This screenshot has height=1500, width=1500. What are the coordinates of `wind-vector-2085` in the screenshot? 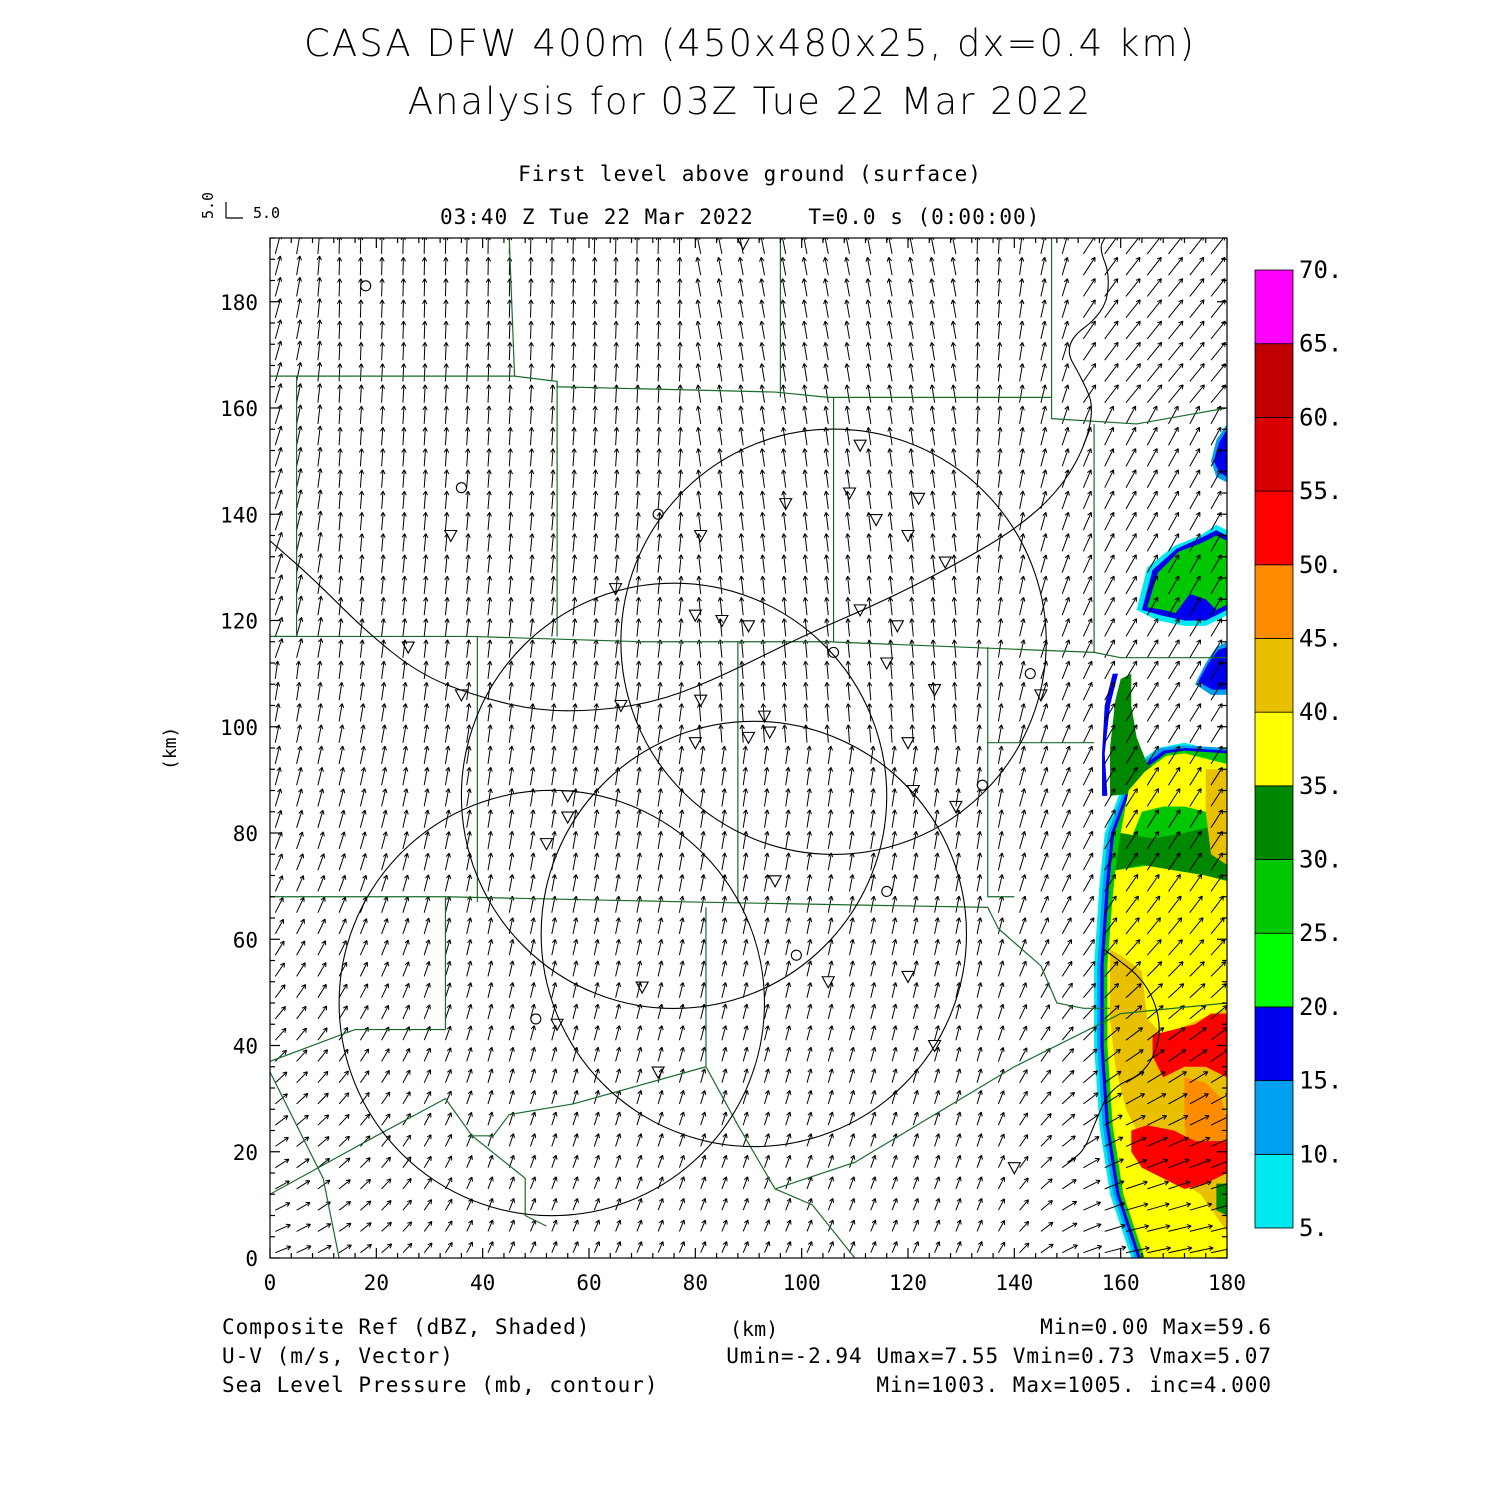 It's located at (595, 266).